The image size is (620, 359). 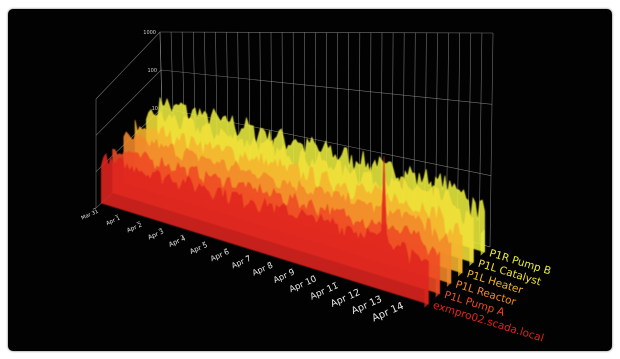 I want to click on y-tick-label: 10, so click(x=155, y=109).